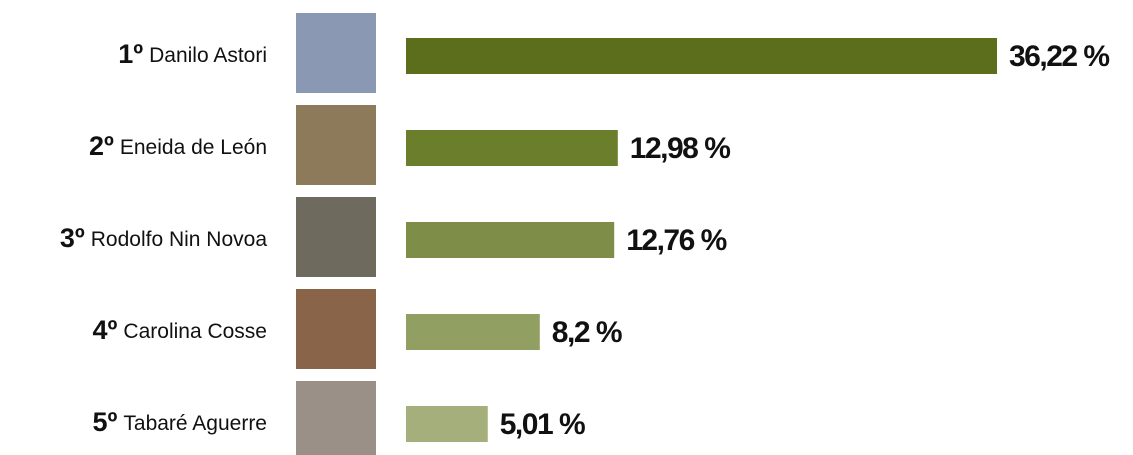 The width and height of the screenshot is (1133, 455). I want to click on category-label: 4º Carolina Cosse, so click(180, 330).